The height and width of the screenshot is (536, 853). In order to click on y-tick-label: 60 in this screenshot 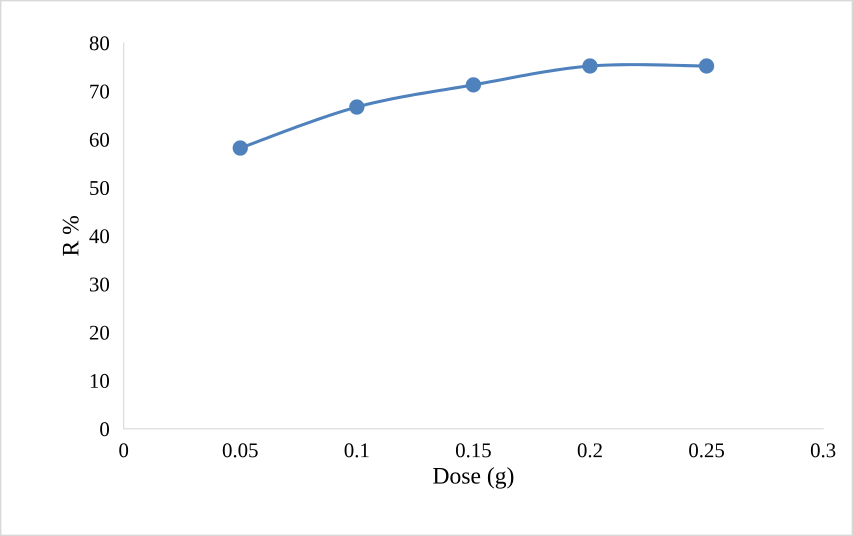, I will do `click(99, 139)`.